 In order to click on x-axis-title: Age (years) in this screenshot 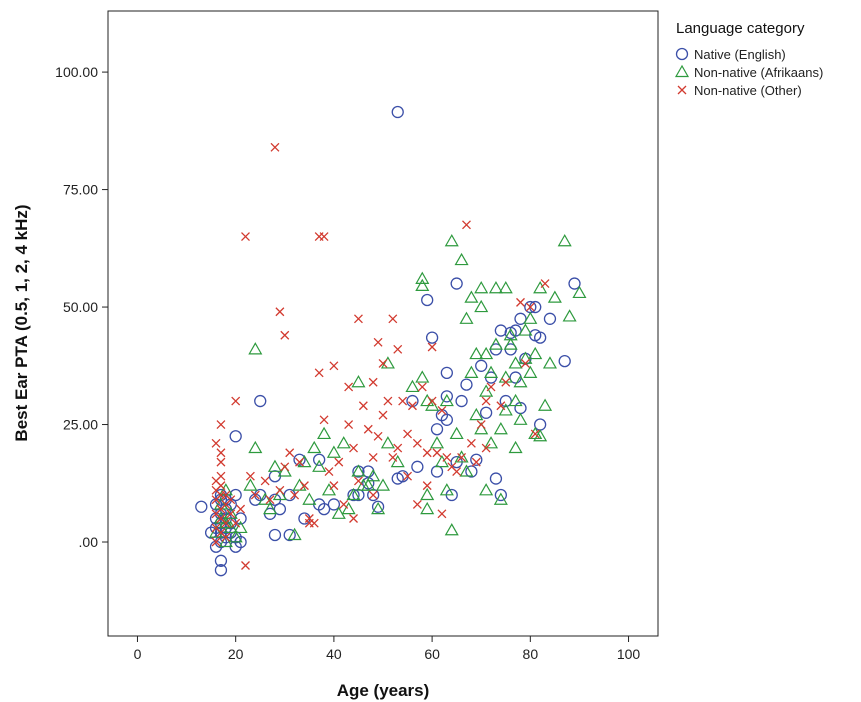, I will do `click(383, 690)`.